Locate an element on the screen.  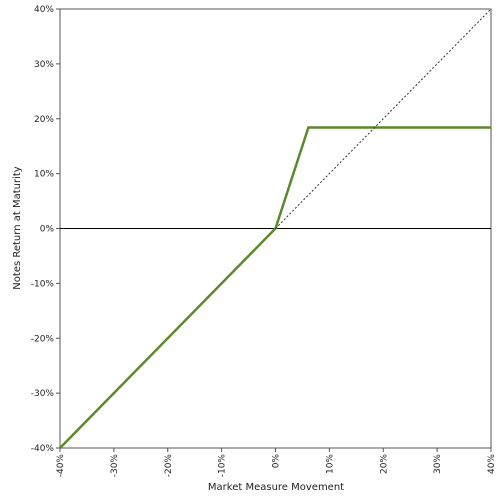
x-tick-label: 0% is located at coordinates (277, 461).